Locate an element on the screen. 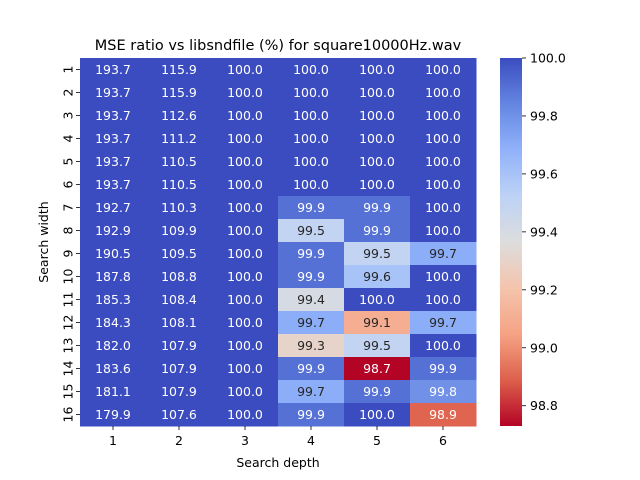 The height and width of the screenshot is (480, 640). cell-value-label: 184.3 is located at coordinates (113, 322).